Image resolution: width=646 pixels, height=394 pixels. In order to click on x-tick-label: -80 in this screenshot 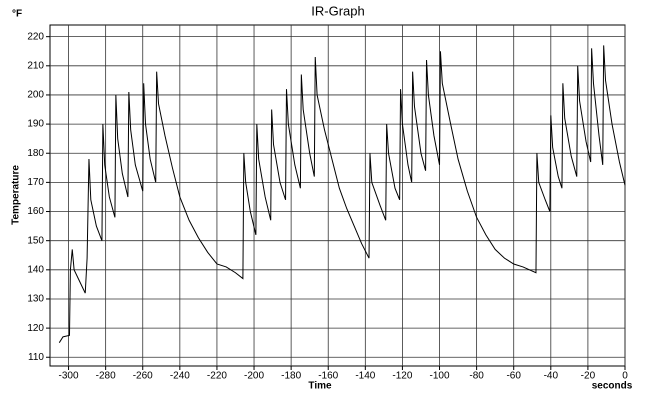, I will do `click(476, 376)`.